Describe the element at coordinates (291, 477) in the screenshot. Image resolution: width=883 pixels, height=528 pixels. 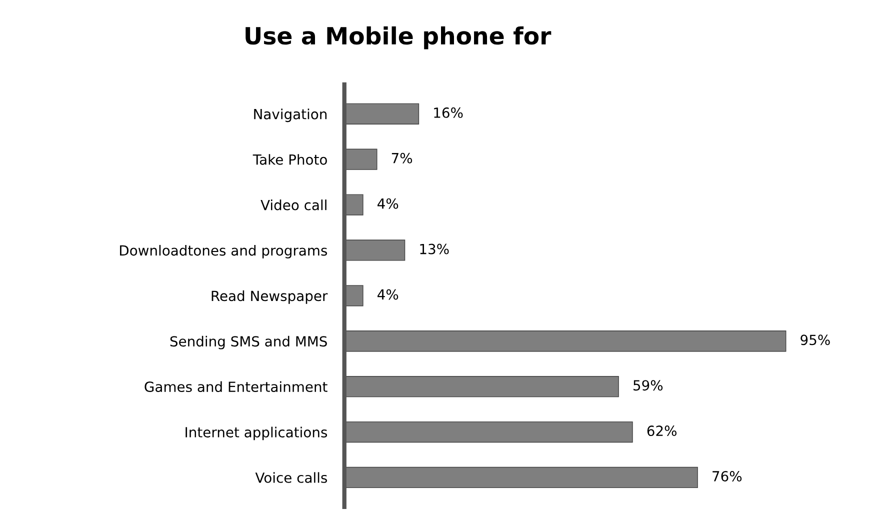
I see `y-tick-label: Voice calls` at that location.